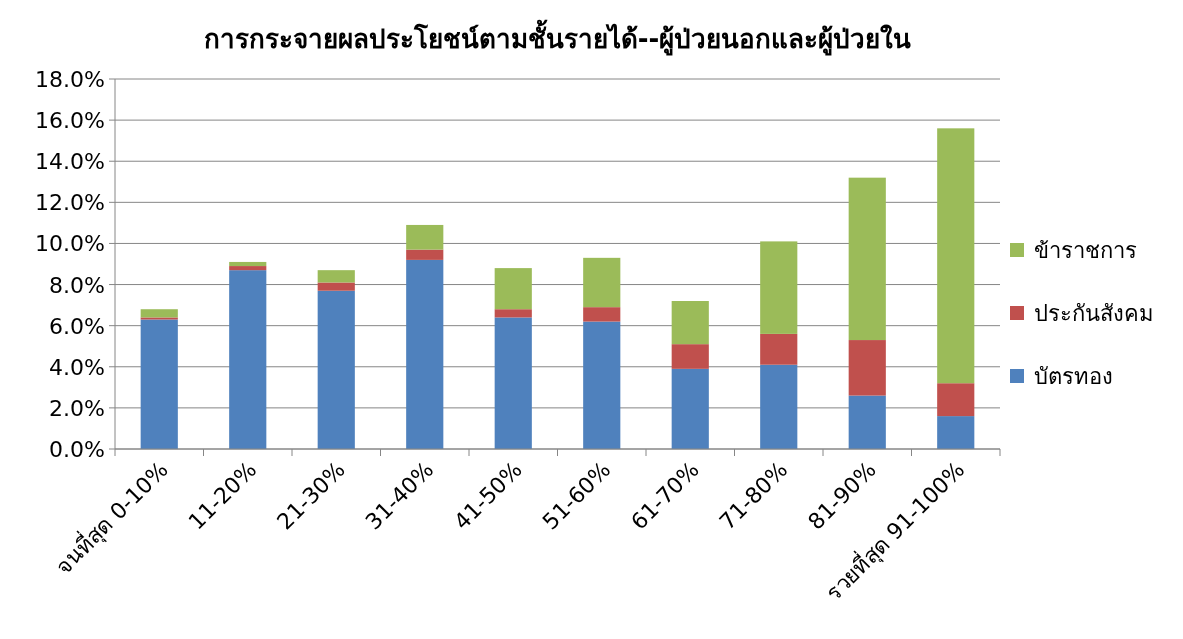 The height and width of the screenshot is (639, 1183). I want to click on y-tick-label: 2.0%, so click(77, 408).